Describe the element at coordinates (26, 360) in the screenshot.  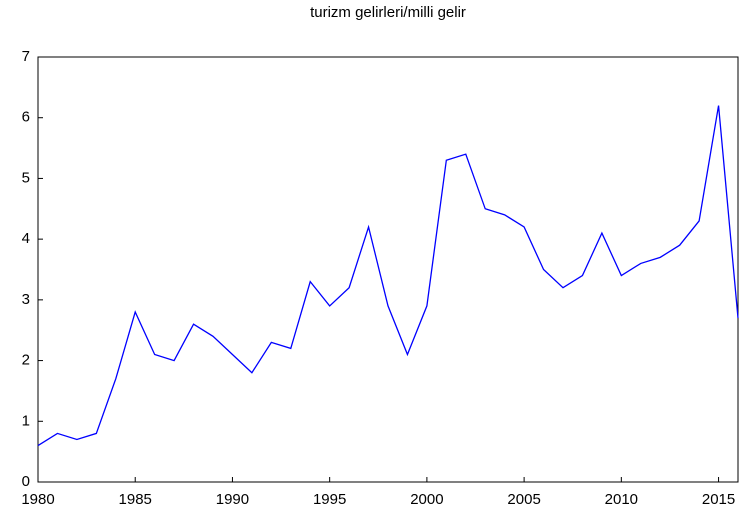
I see `y-tick-label: 2` at that location.